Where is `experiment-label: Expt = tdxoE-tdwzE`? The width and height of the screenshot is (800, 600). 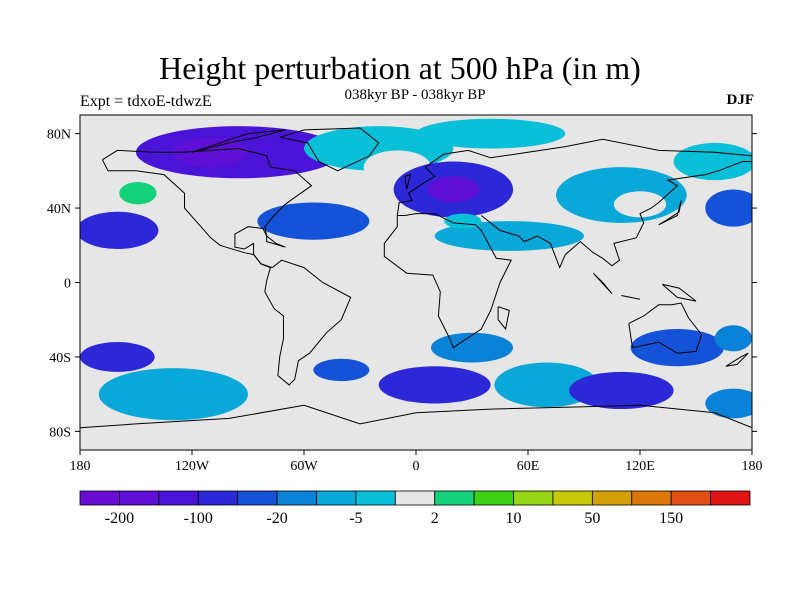
experiment-label: Expt = tdxoE-tdwzE is located at coordinates (146, 101).